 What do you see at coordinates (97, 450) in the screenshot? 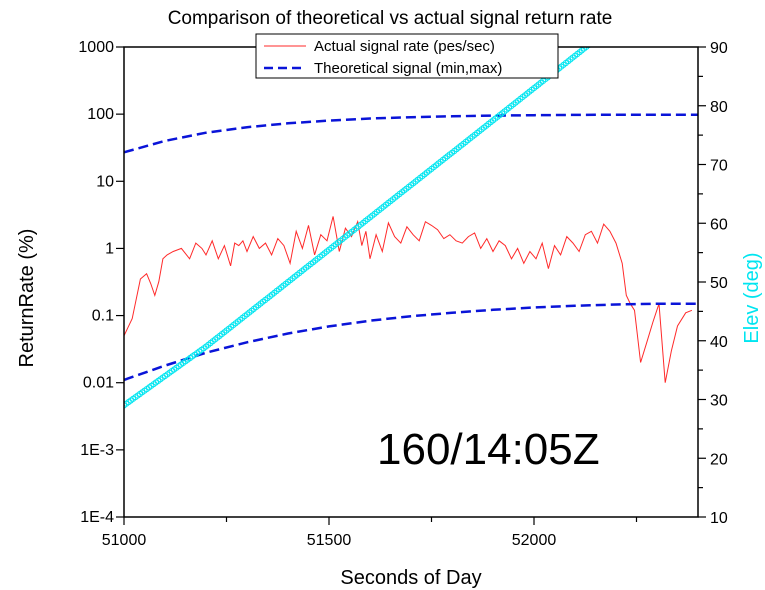
I see `y-left-tick-label: 1E-3` at bounding box center [97, 450].